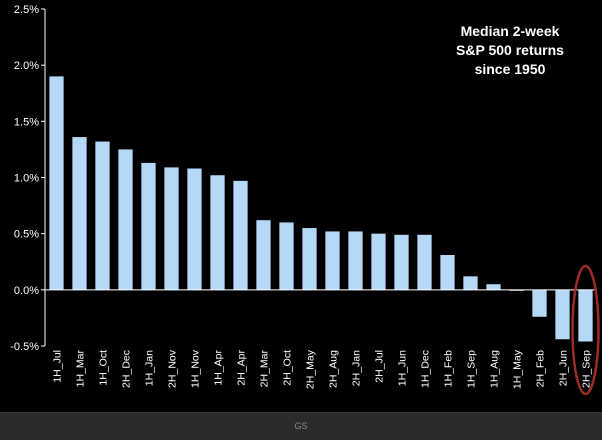 The height and width of the screenshot is (440, 602). Describe the element at coordinates (510, 31) in the screenshot. I see `chart-title-line: Median 2-week` at that location.